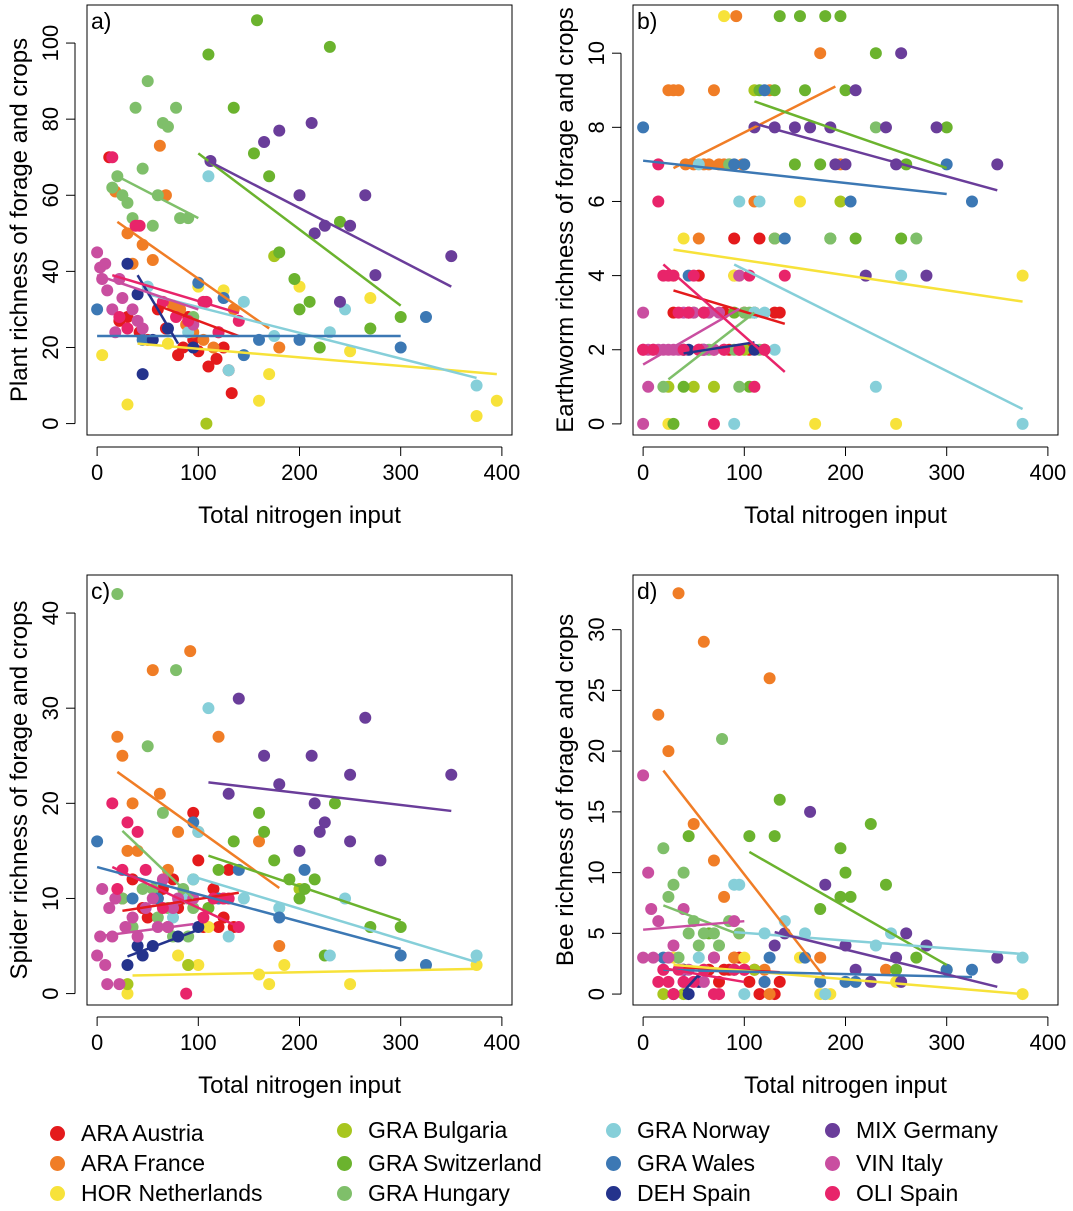 The width and height of the screenshot is (1073, 1211). I want to click on legend-label: ARA Austria, so click(142, 1133).